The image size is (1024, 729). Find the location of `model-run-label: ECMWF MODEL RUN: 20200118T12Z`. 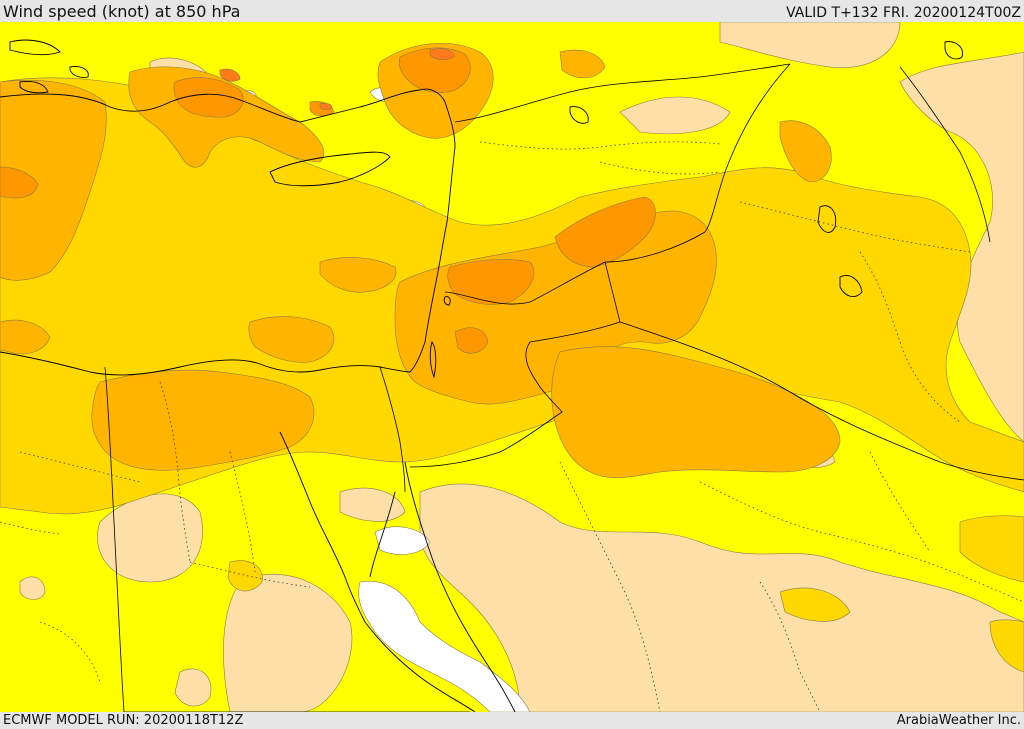

model-run-label: ECMWF MODEL RUN: 20200118T12Z is located at coordinates (123, 720).